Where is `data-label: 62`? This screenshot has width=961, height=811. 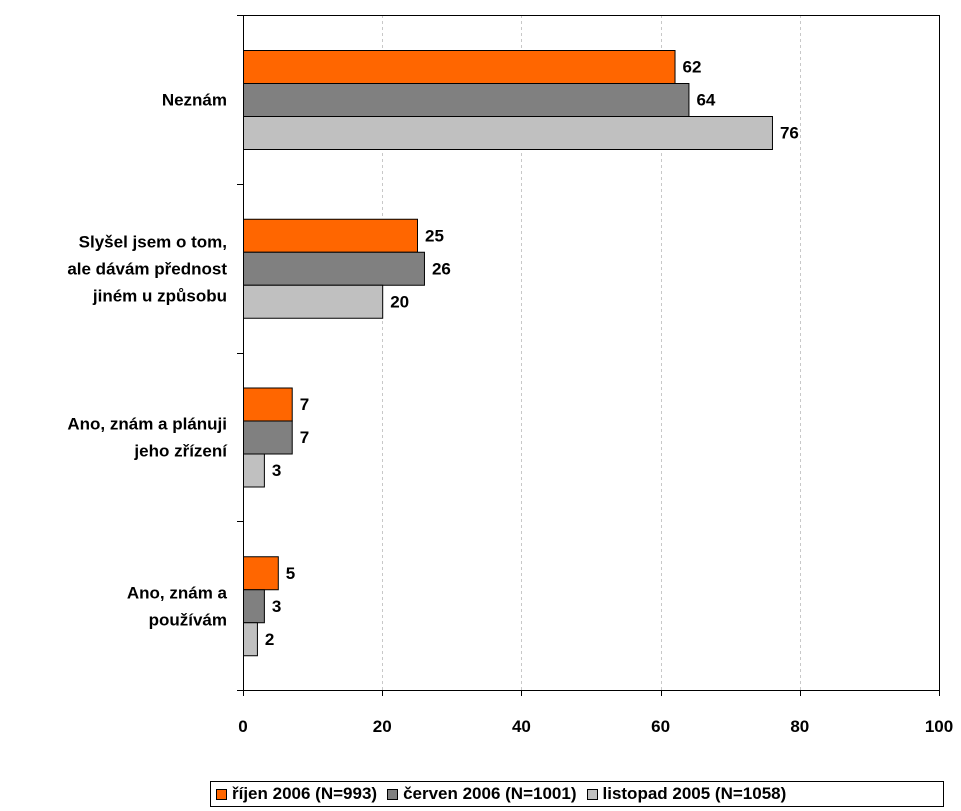
data-label: 62 is located at coordinates (692, 67).